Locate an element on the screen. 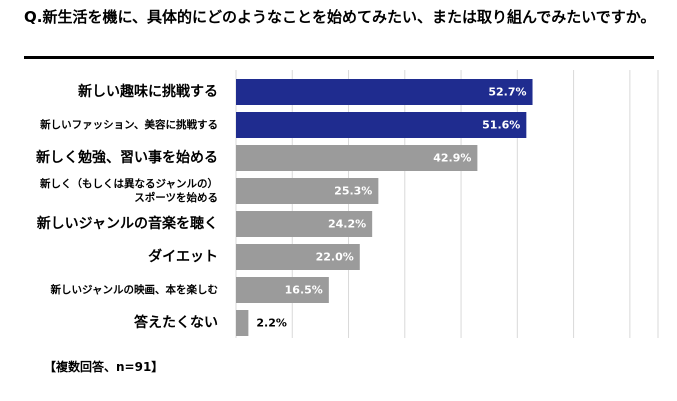  value-label: 24.2% is located at coordinates (347, 224).